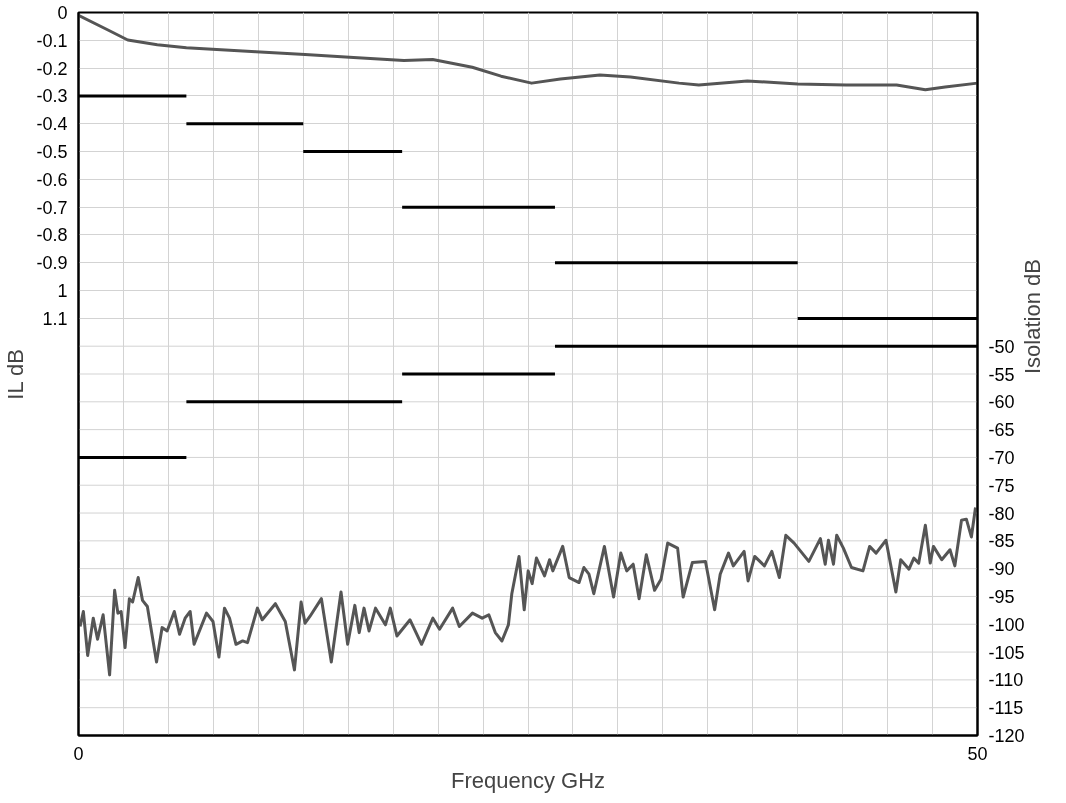 The image size is (1066, 803). I want to click on y-tick-label: -0.6, so click(52, 179).